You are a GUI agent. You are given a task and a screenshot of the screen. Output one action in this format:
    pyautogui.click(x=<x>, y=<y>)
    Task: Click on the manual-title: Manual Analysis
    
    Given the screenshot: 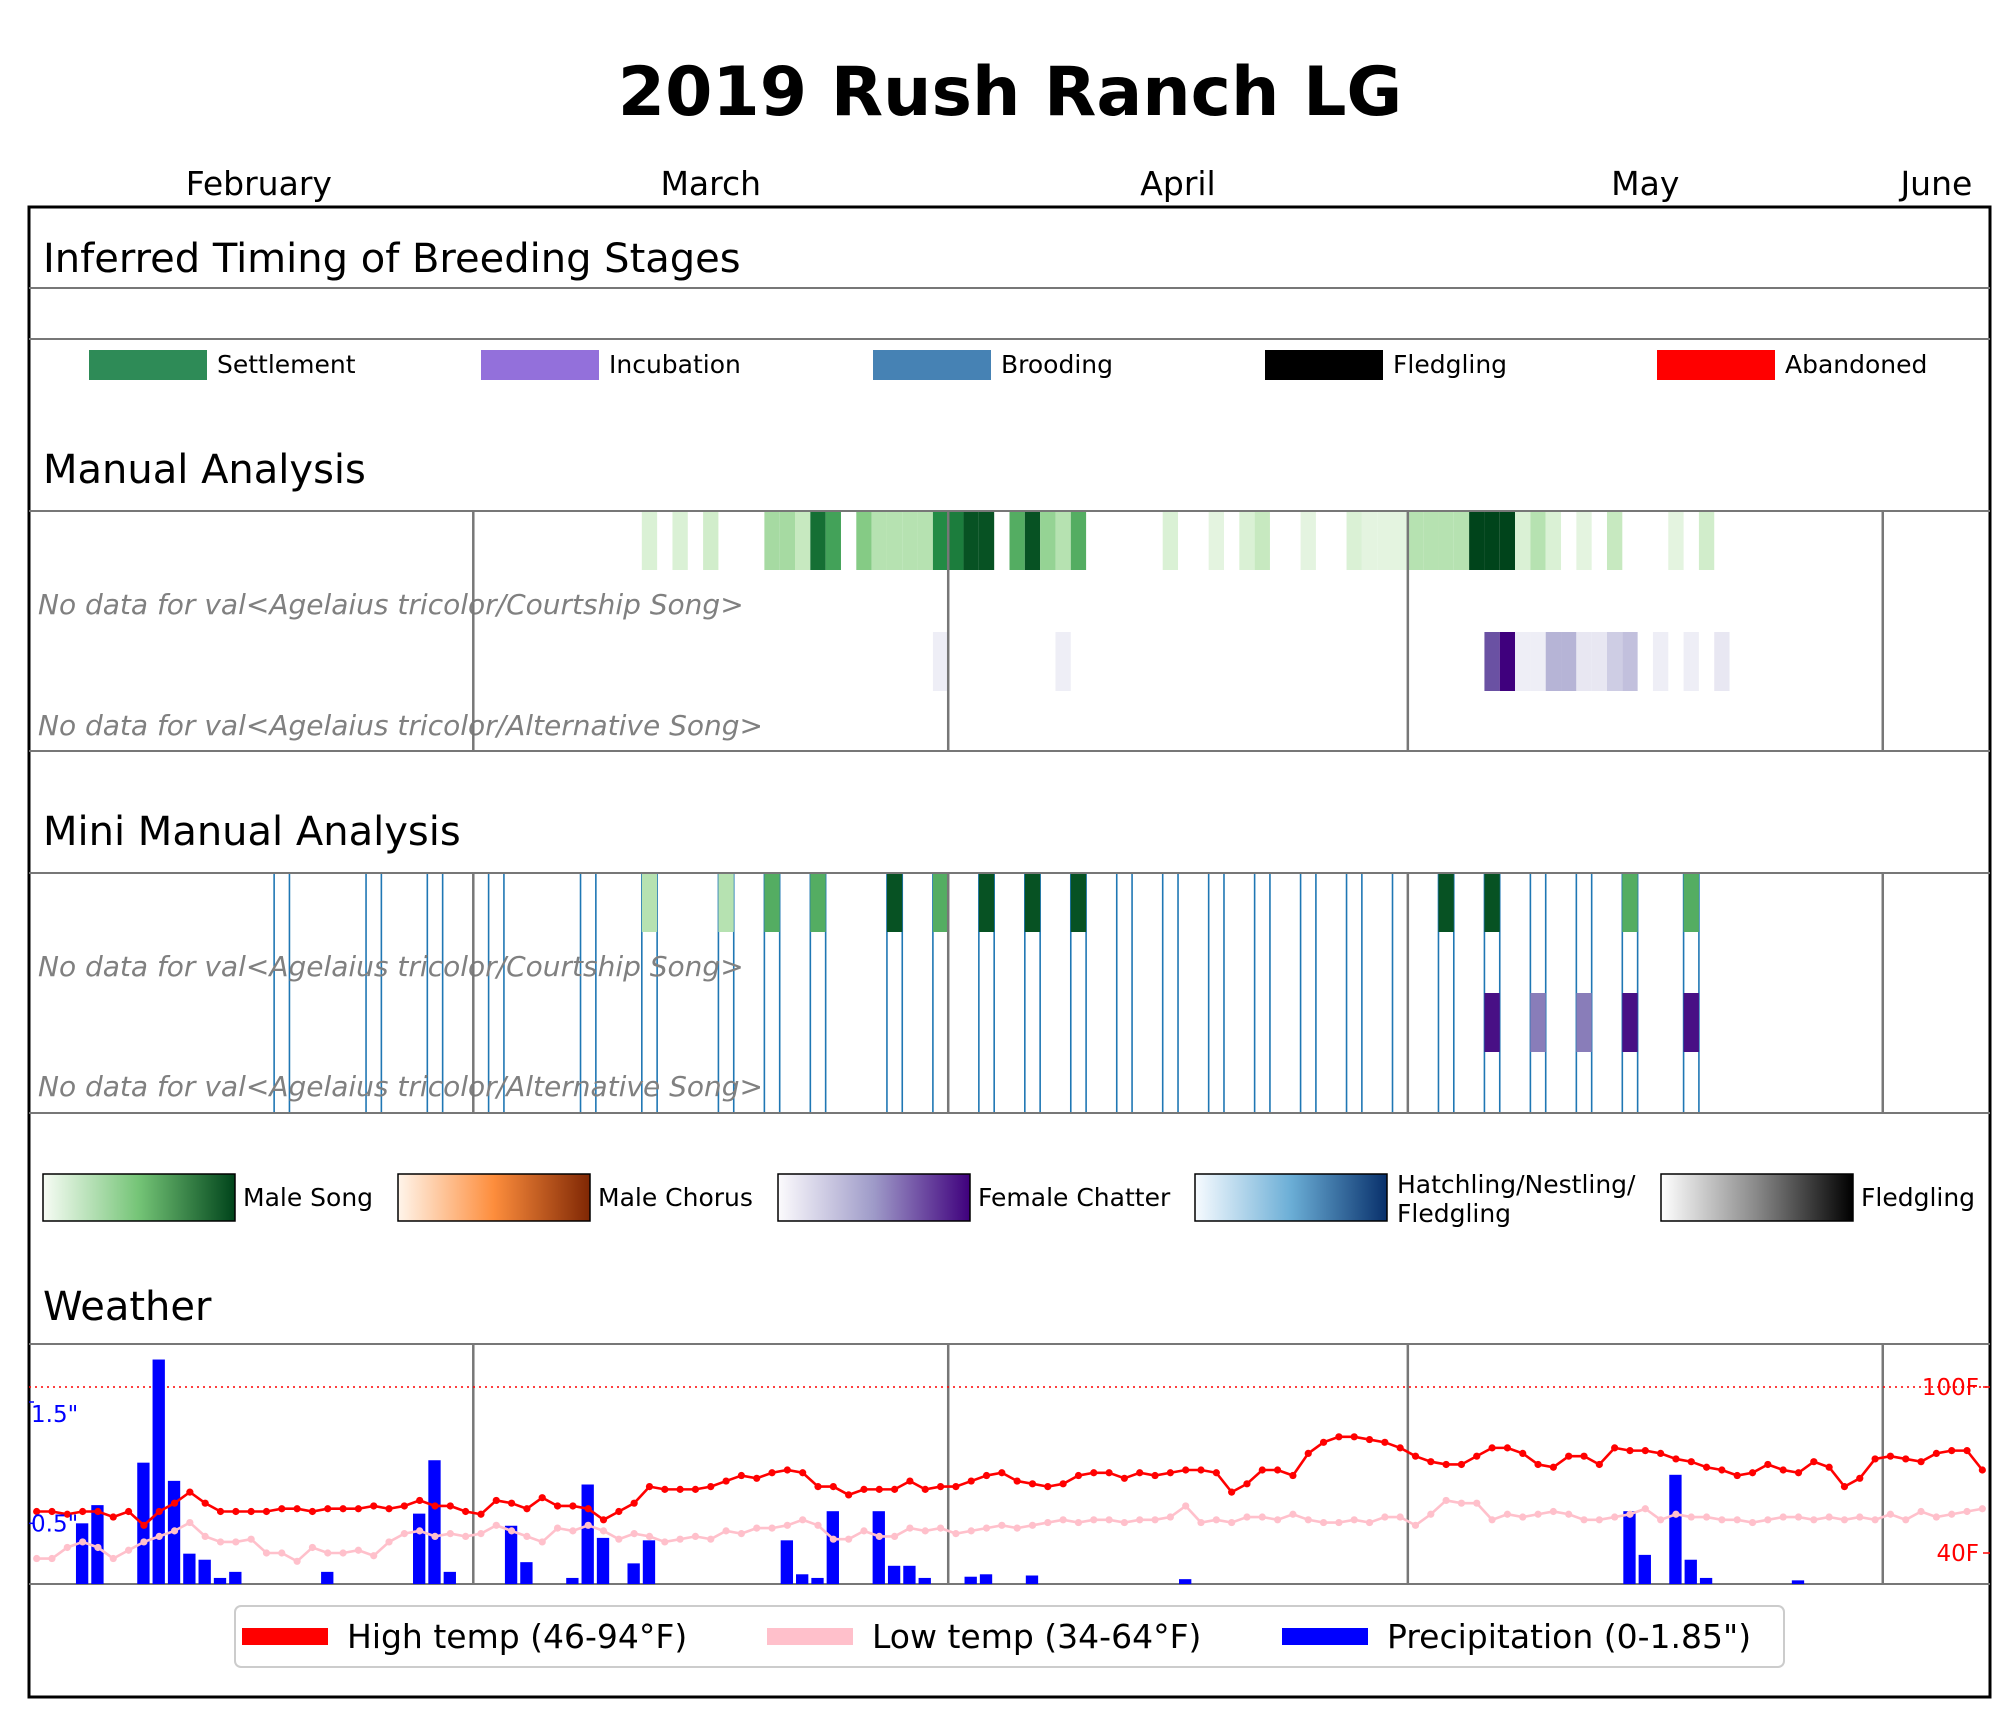 What is the action you would take?
    pyautogui.click(x=204, y=470)
    